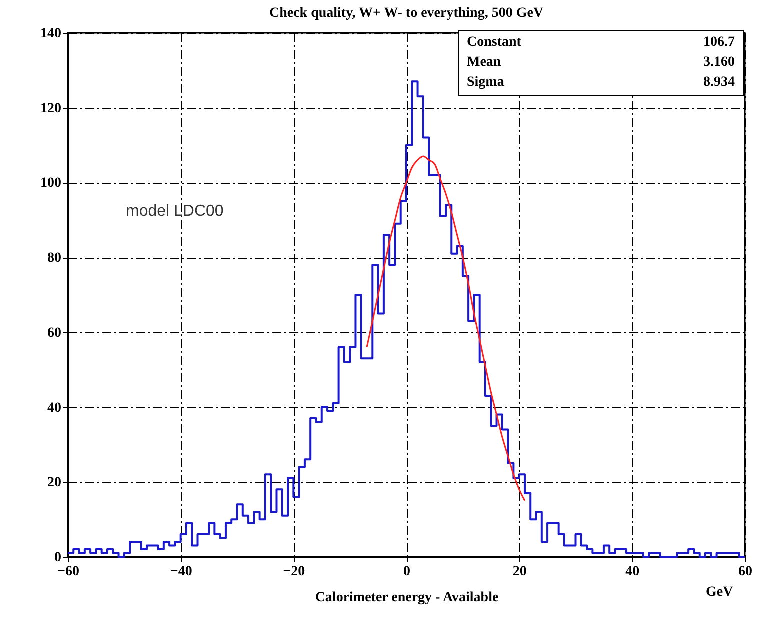  What do you see at coordinates (51, 184) in the screenshot?
I see `y-tick-label: 100` at bounding box center [51, 184].